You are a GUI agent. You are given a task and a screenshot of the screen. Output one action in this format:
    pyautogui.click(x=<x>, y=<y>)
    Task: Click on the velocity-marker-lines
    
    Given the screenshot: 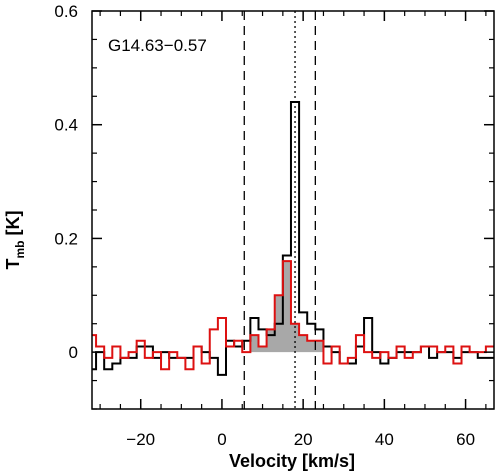 What is the action you would take?
    pyautogui.click(x=279, y=210)
    